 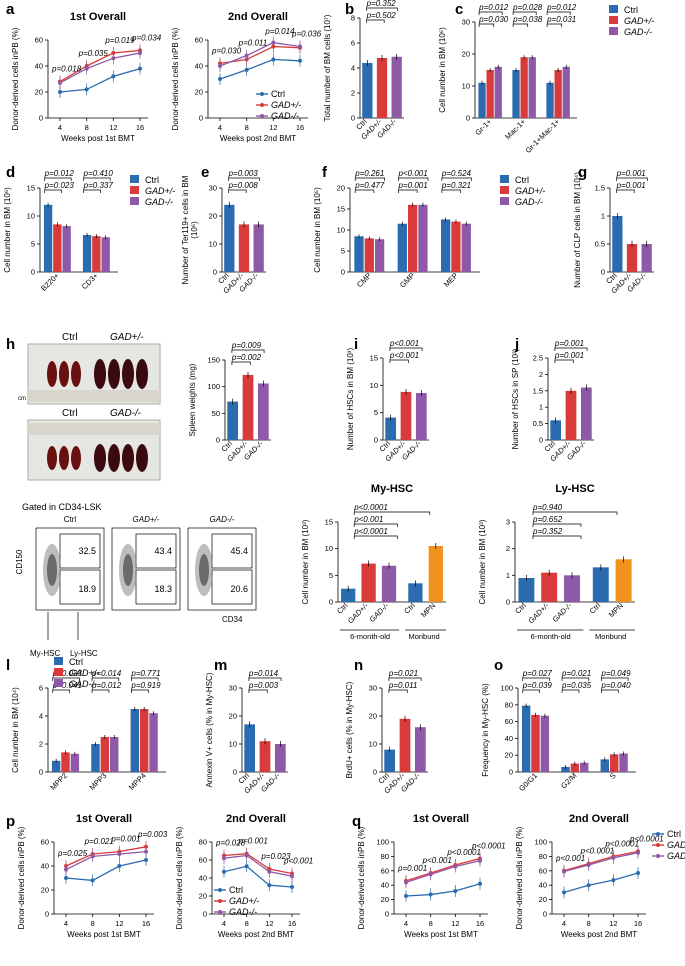 What do you see at coordinates (547, 519) in the screenshot?
I see `p-value: p=0.652` at bounding box center [547, 519].